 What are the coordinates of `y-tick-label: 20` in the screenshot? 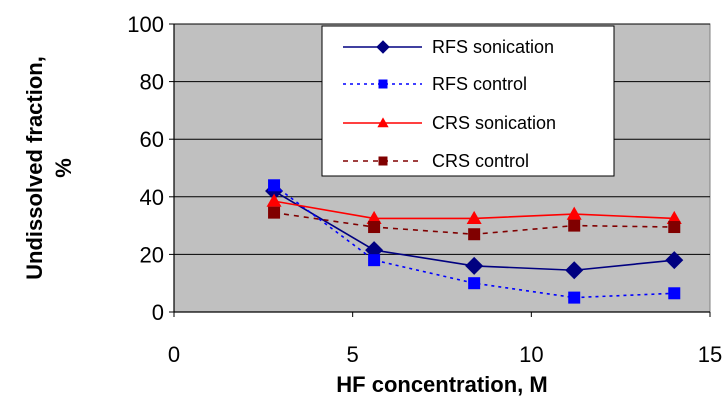 It's located at (152, 254).